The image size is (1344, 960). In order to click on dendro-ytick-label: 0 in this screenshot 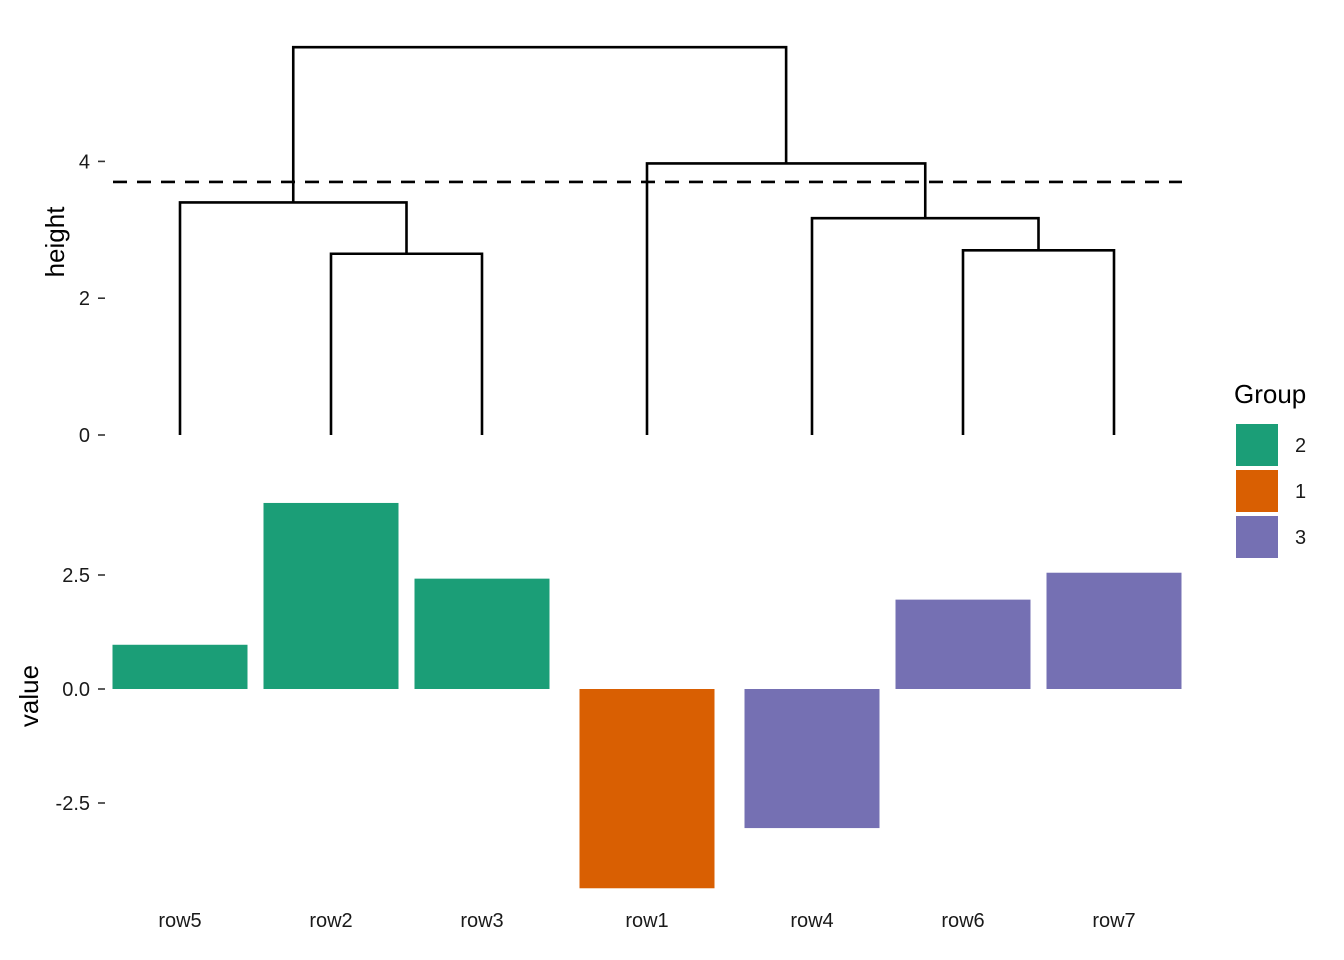, I will do `click(84, 436)`.